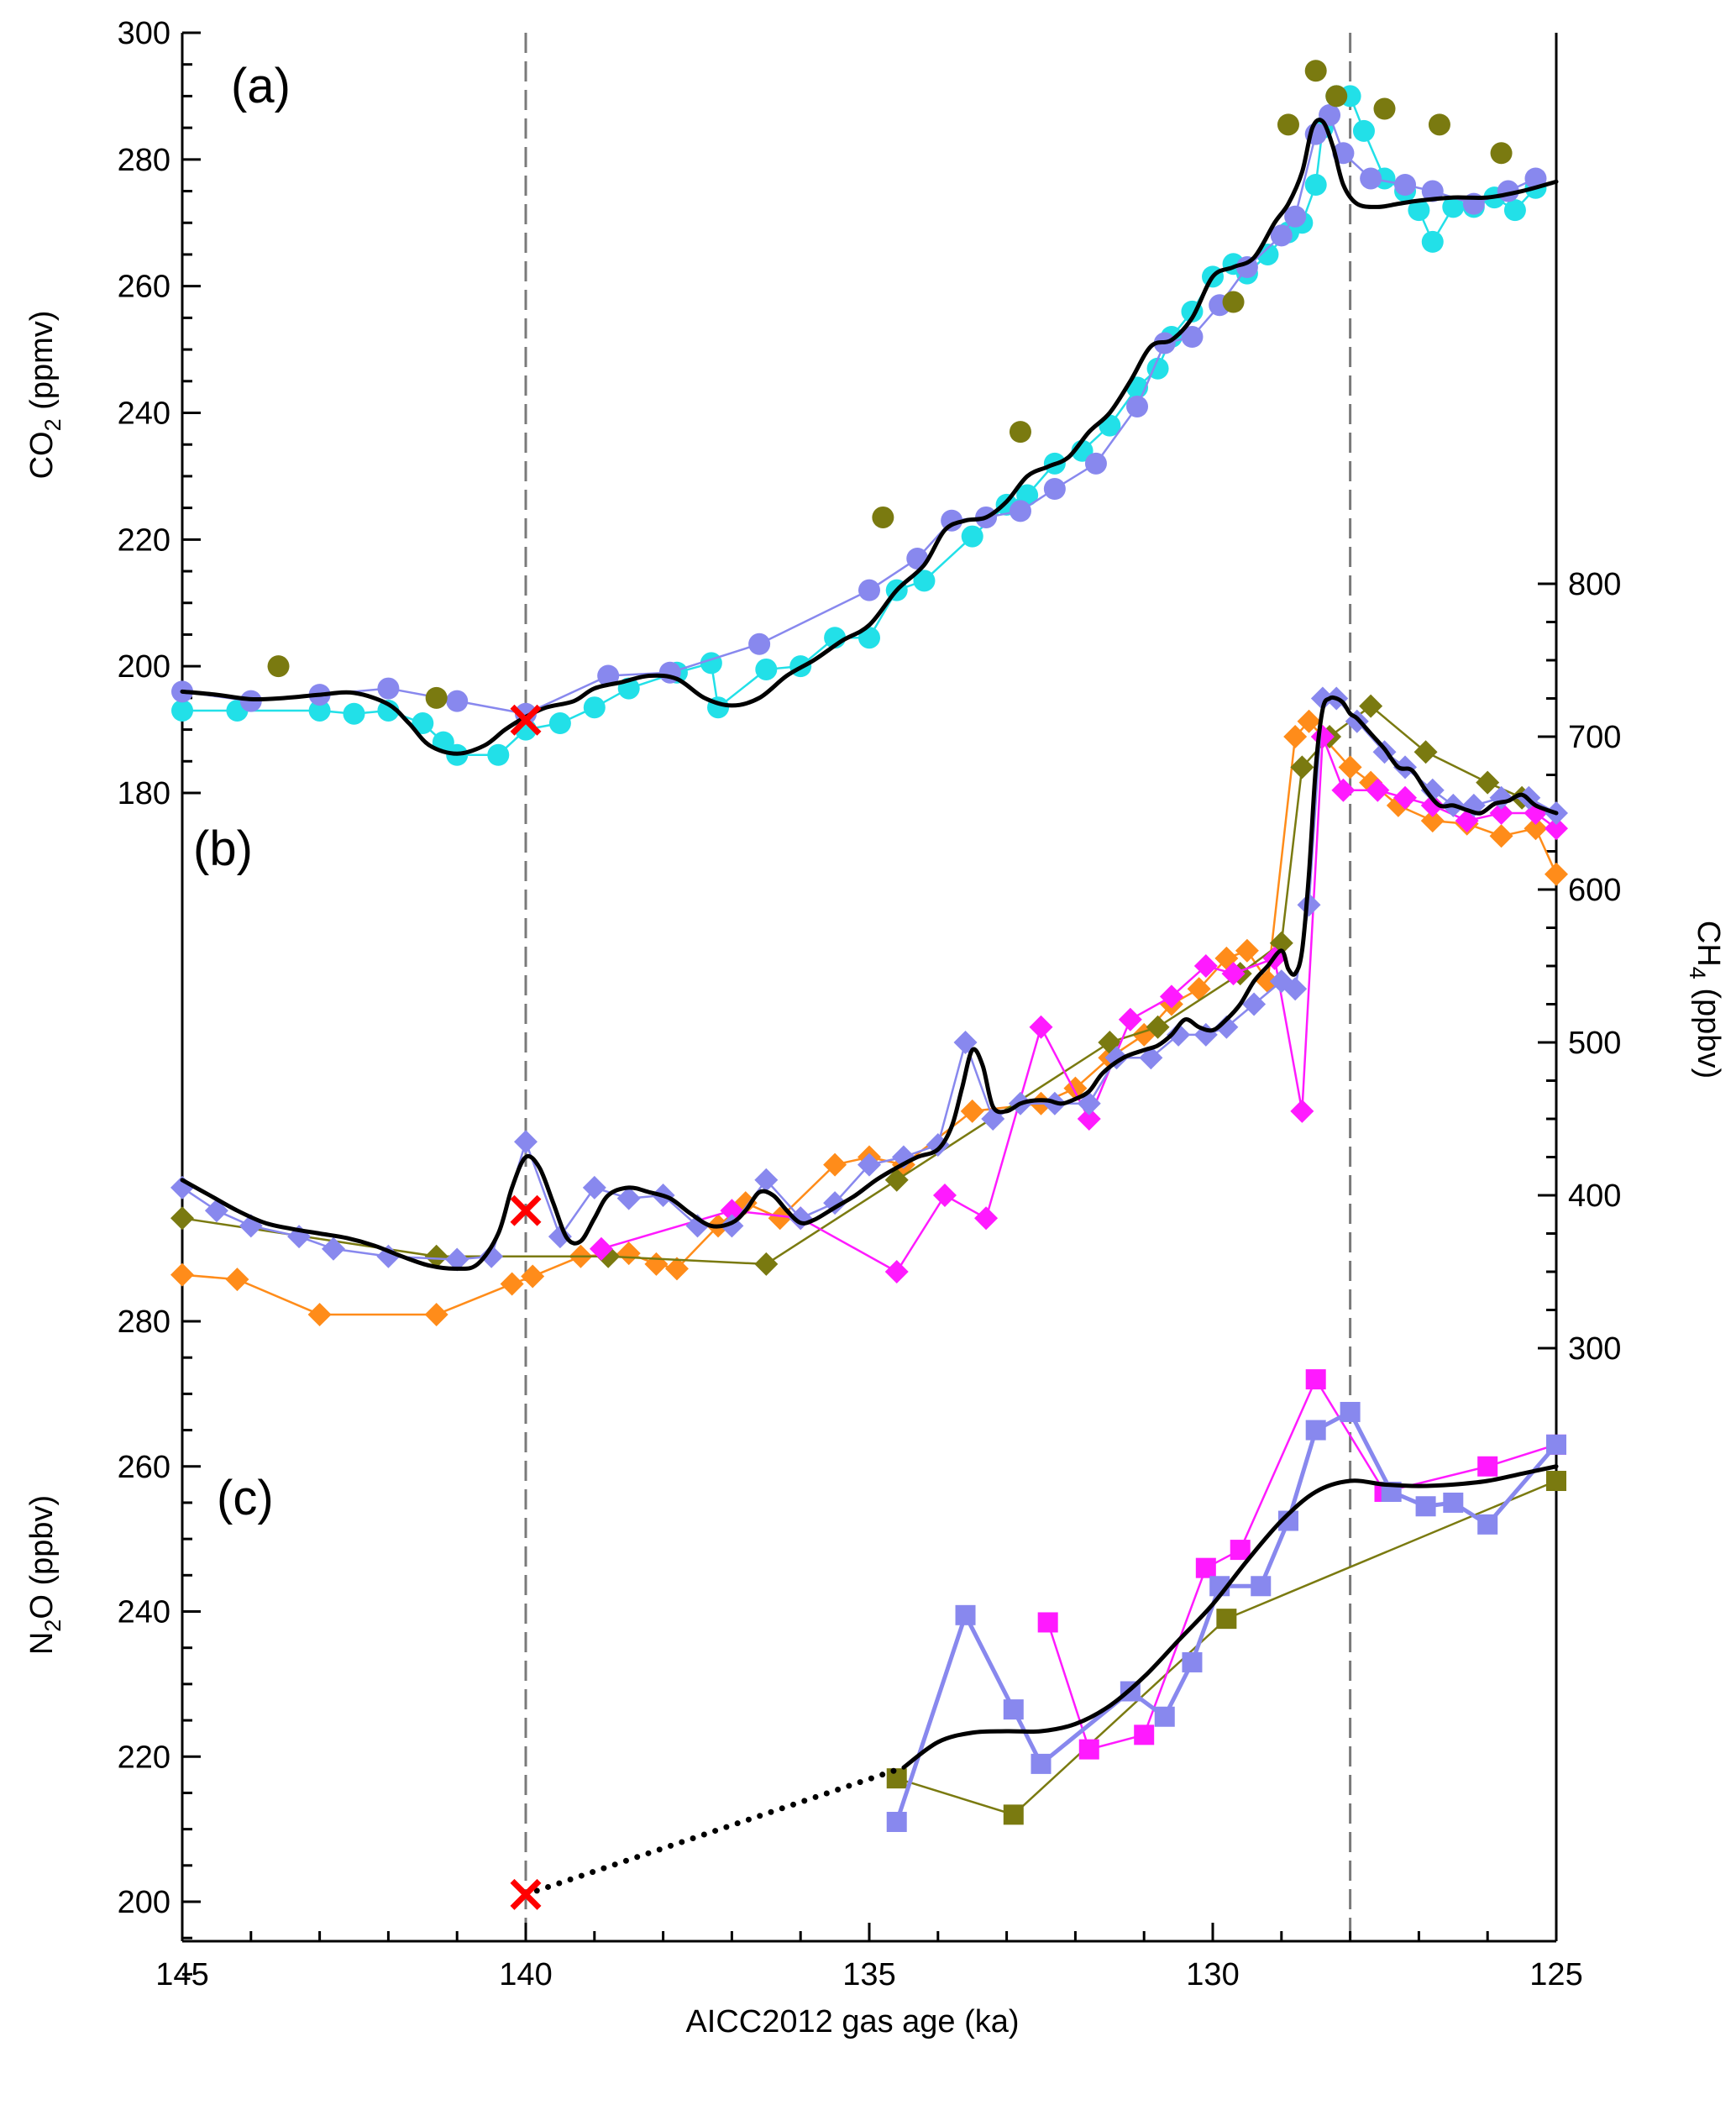 The height and width of the screenshot is (2105, 1736). Describe the element at coordinates (1594, 1043) in the screenshot. I see `y-tick-label: 500` at that location.